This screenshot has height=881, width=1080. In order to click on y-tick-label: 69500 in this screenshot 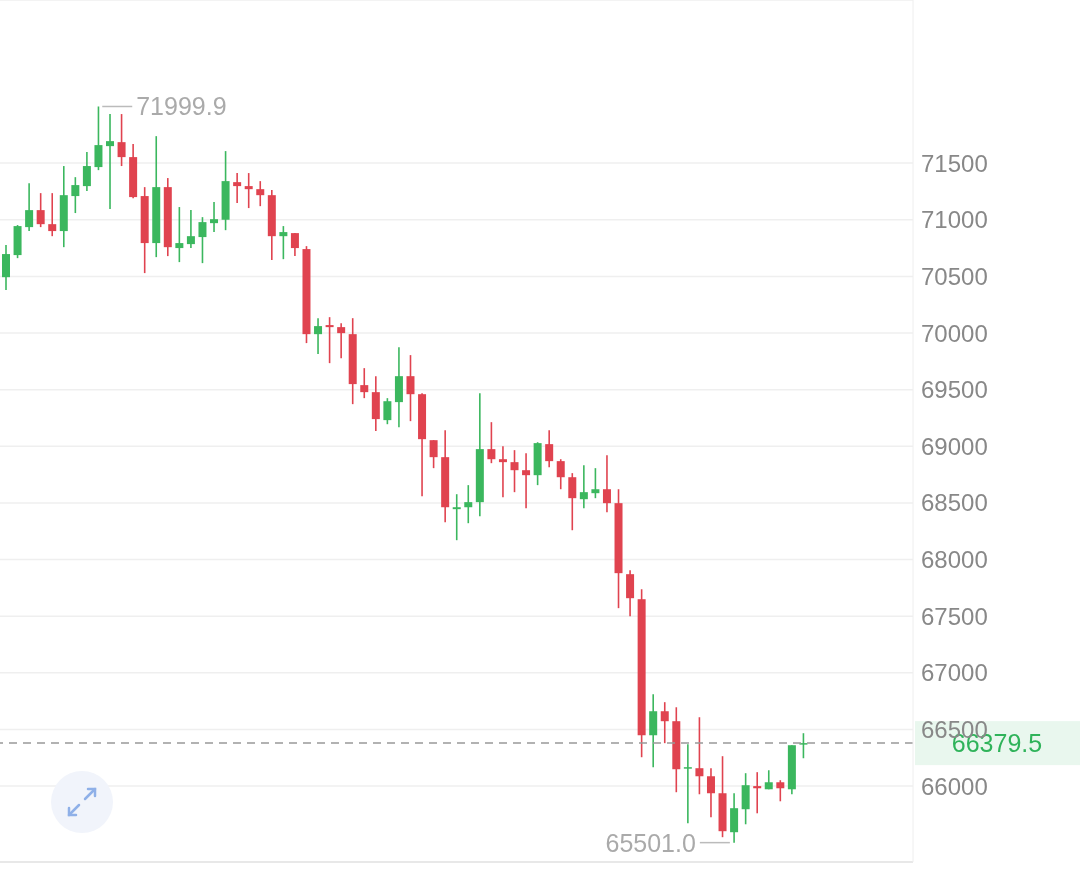, I will do `click(954, 390)`.